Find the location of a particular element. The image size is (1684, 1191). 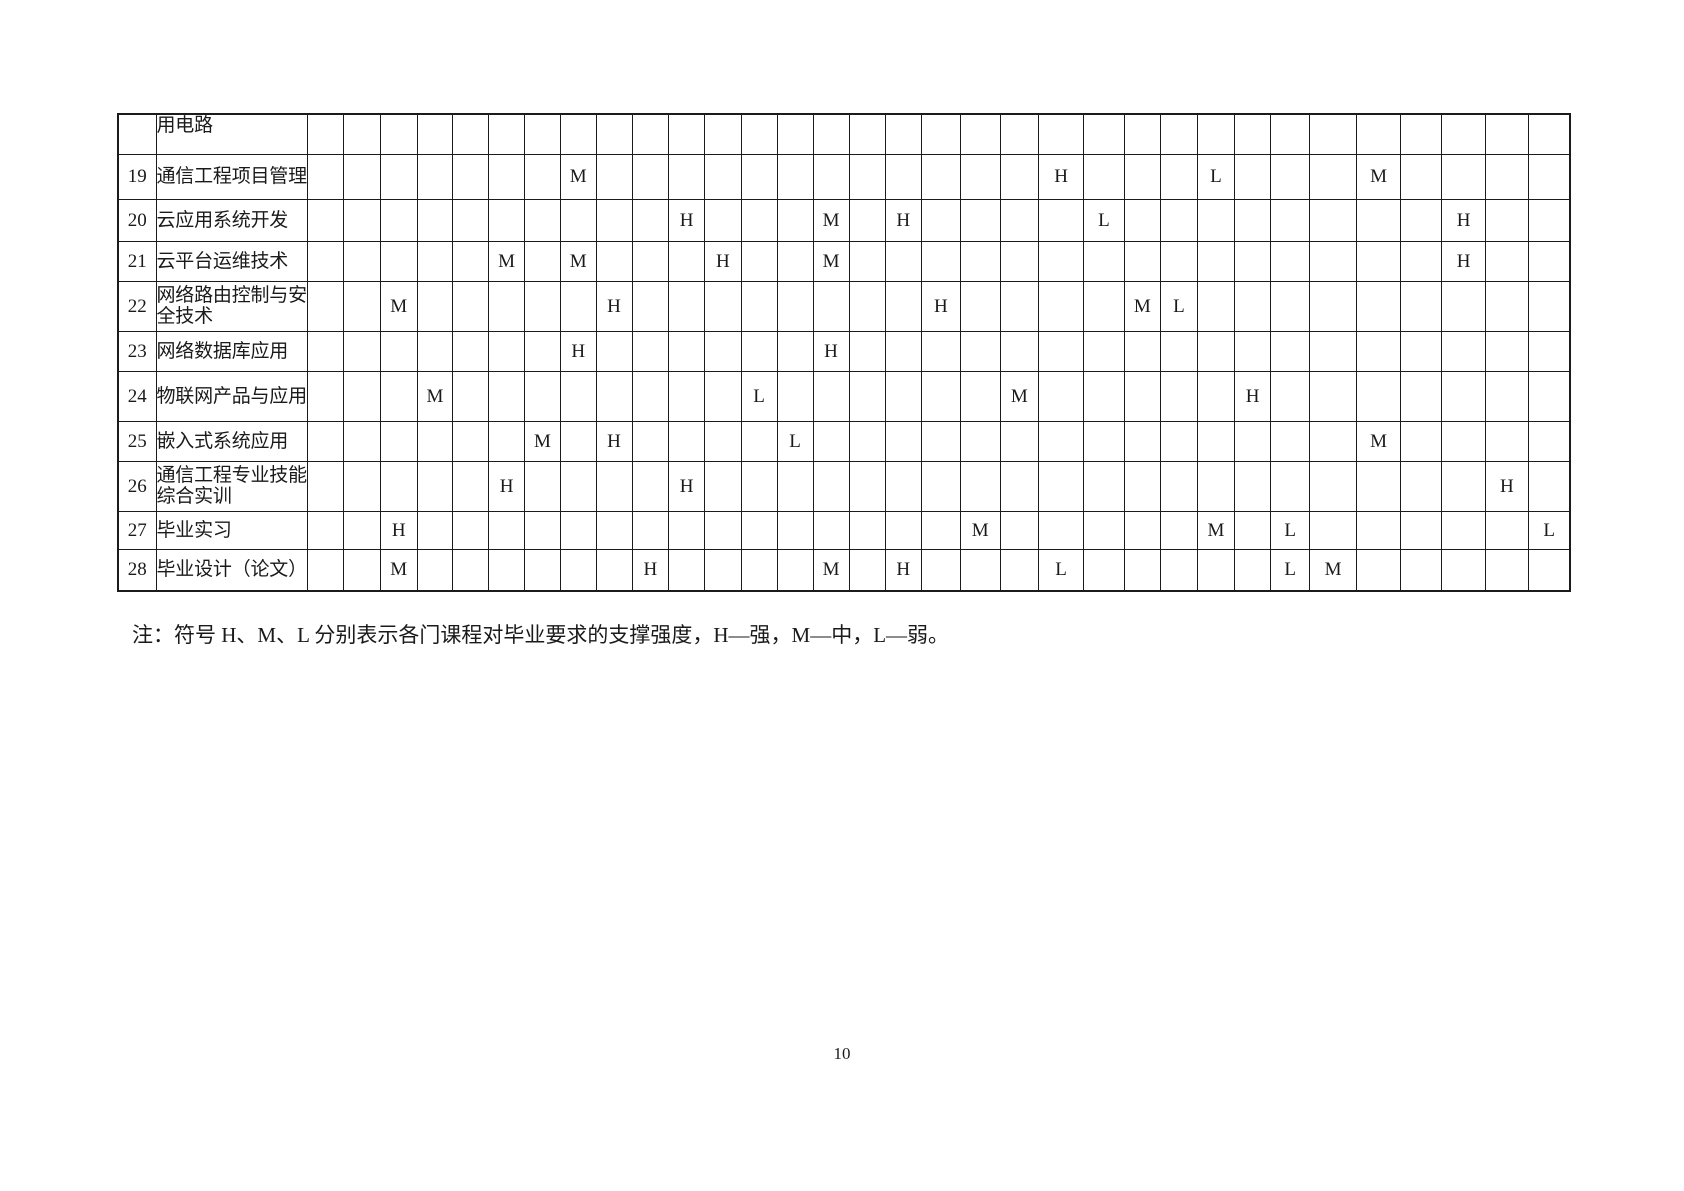

course-name: 网络路由控制与安全技术 is located at coordinates (231, 306).